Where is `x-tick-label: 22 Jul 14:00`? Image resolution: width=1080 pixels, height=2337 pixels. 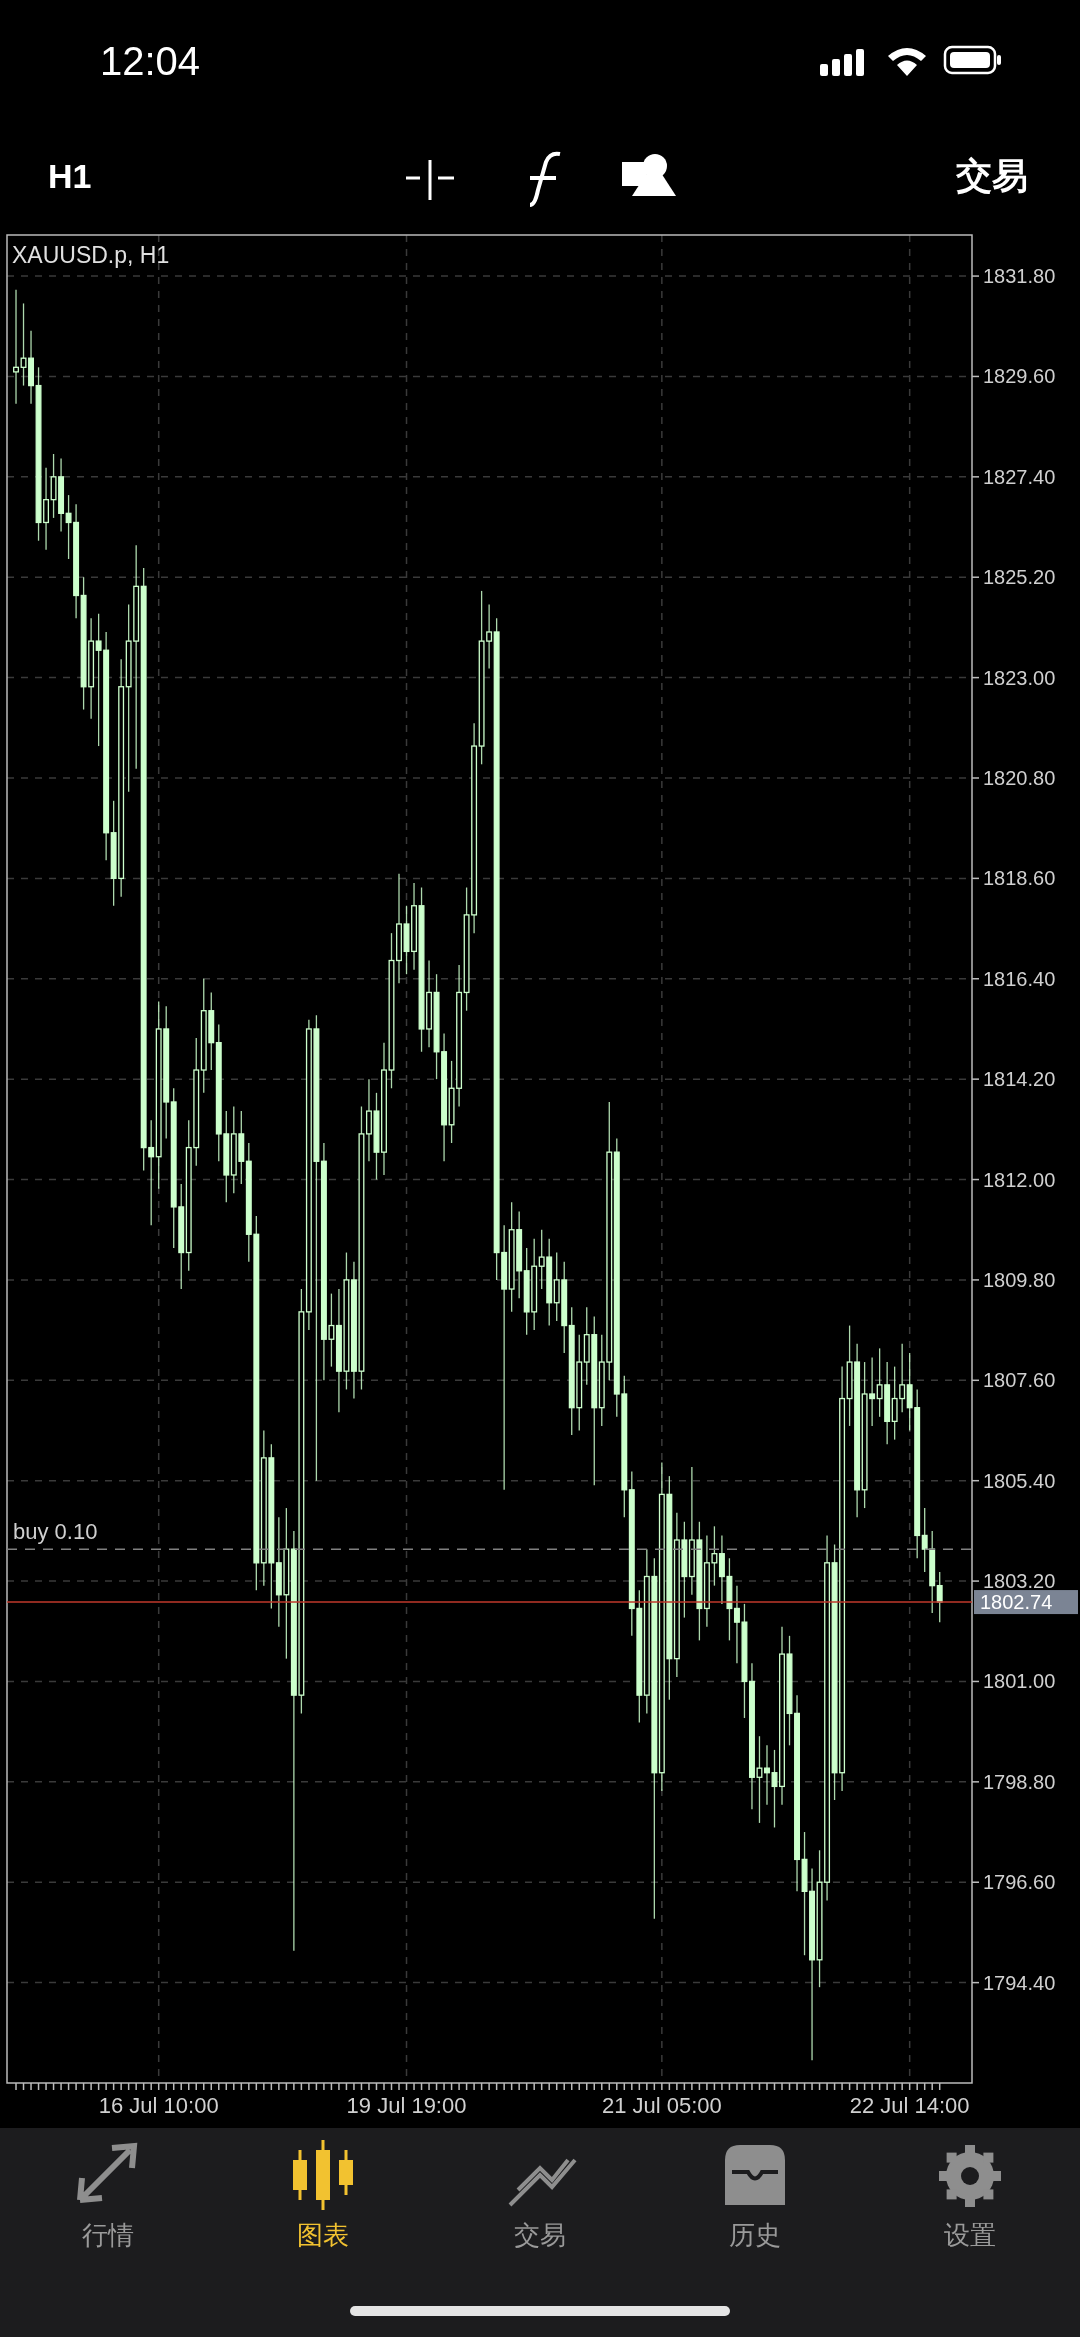 x-tick-label: 22 Jul 14:00 is located at coordinates (909, 2105).